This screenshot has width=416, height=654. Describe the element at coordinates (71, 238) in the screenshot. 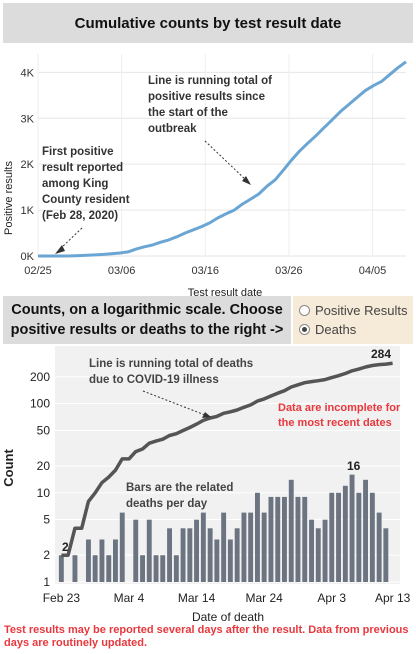

I see `annotation-arrow-first` at that location.